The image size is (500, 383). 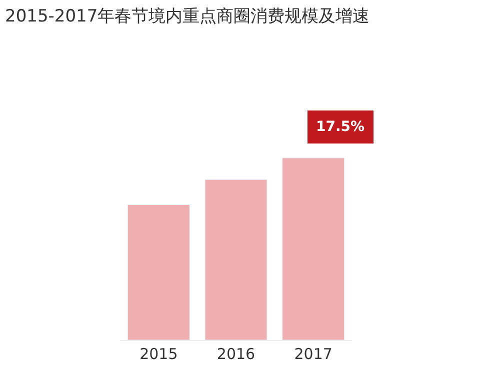 I want to click on text: 17.5%, so click(x=340, y=127).